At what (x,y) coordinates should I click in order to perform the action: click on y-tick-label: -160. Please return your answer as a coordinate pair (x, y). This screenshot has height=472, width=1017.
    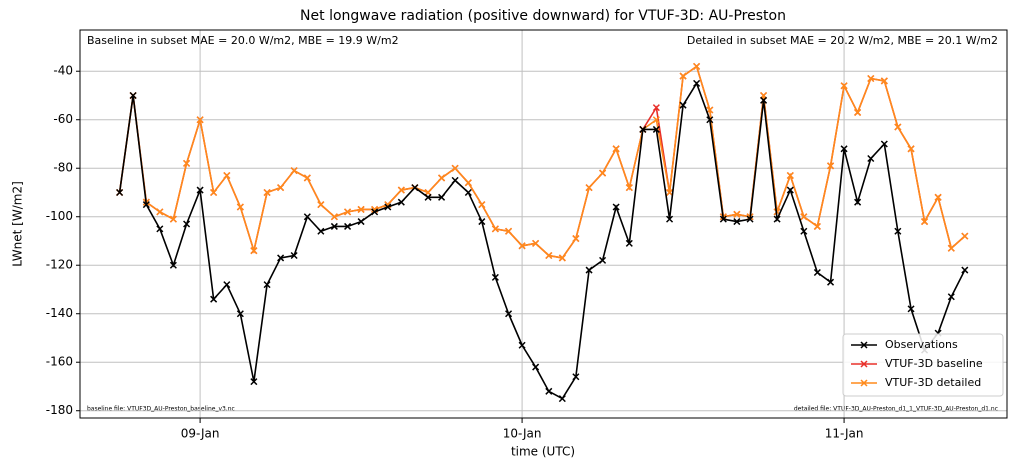
    Looking at the image, I should click on (59, 362).